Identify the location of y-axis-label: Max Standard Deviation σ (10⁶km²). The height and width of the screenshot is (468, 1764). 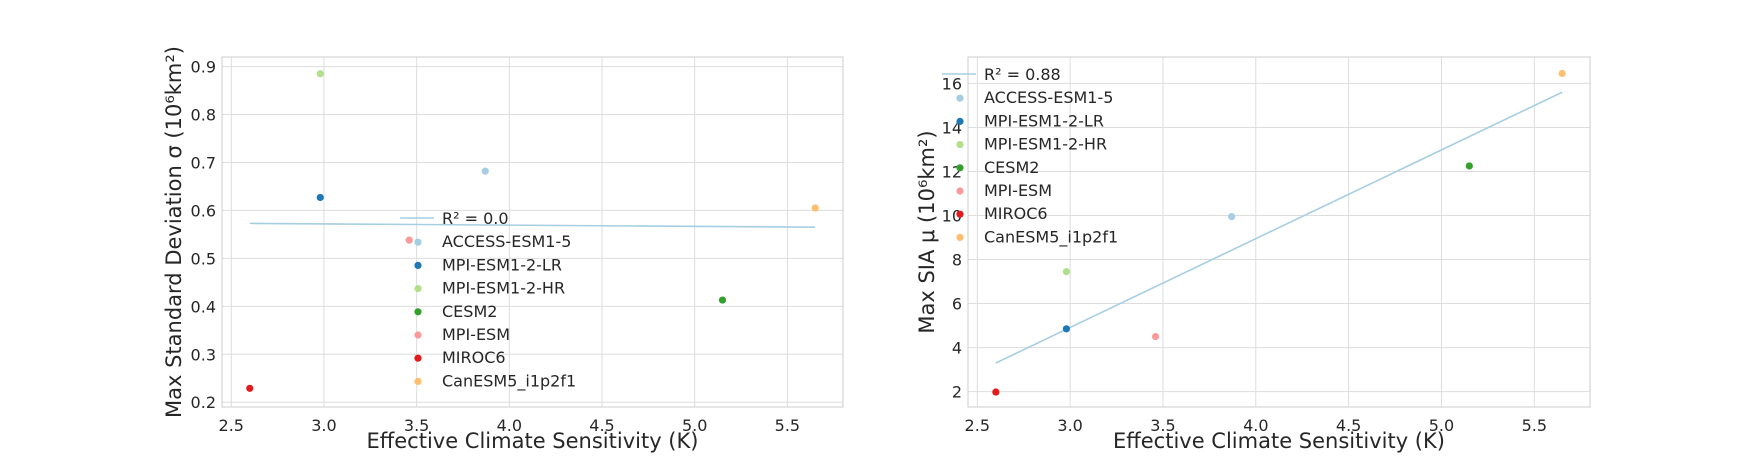
(174, 232).